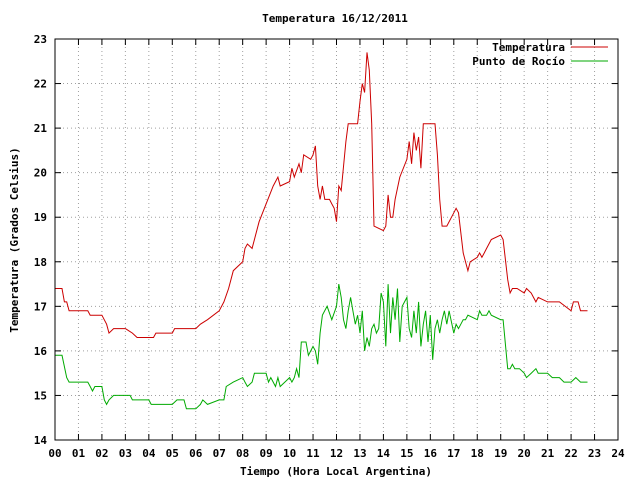  I want to click on y-tick-label: 20, so click(40, 173).